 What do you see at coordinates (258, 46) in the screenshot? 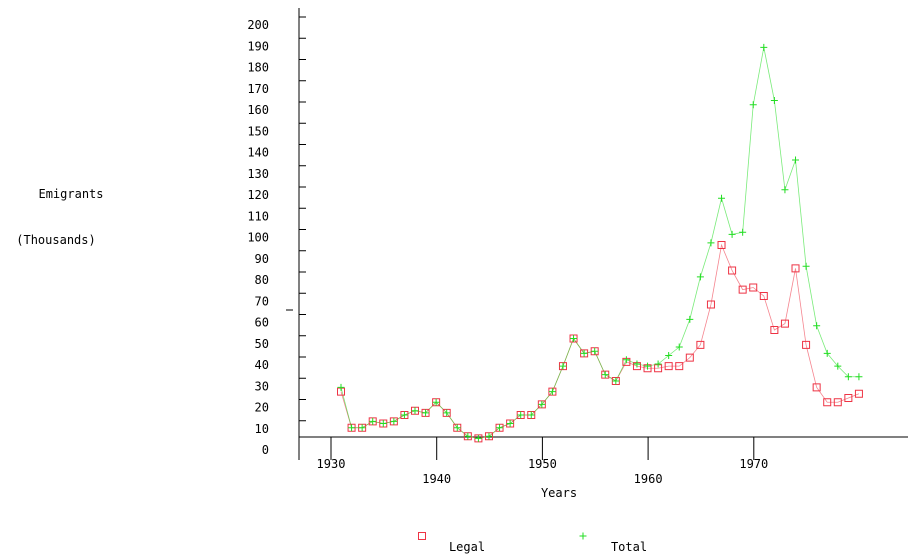
I see `y-tick-label: 190` at bounding box center [258, 46].